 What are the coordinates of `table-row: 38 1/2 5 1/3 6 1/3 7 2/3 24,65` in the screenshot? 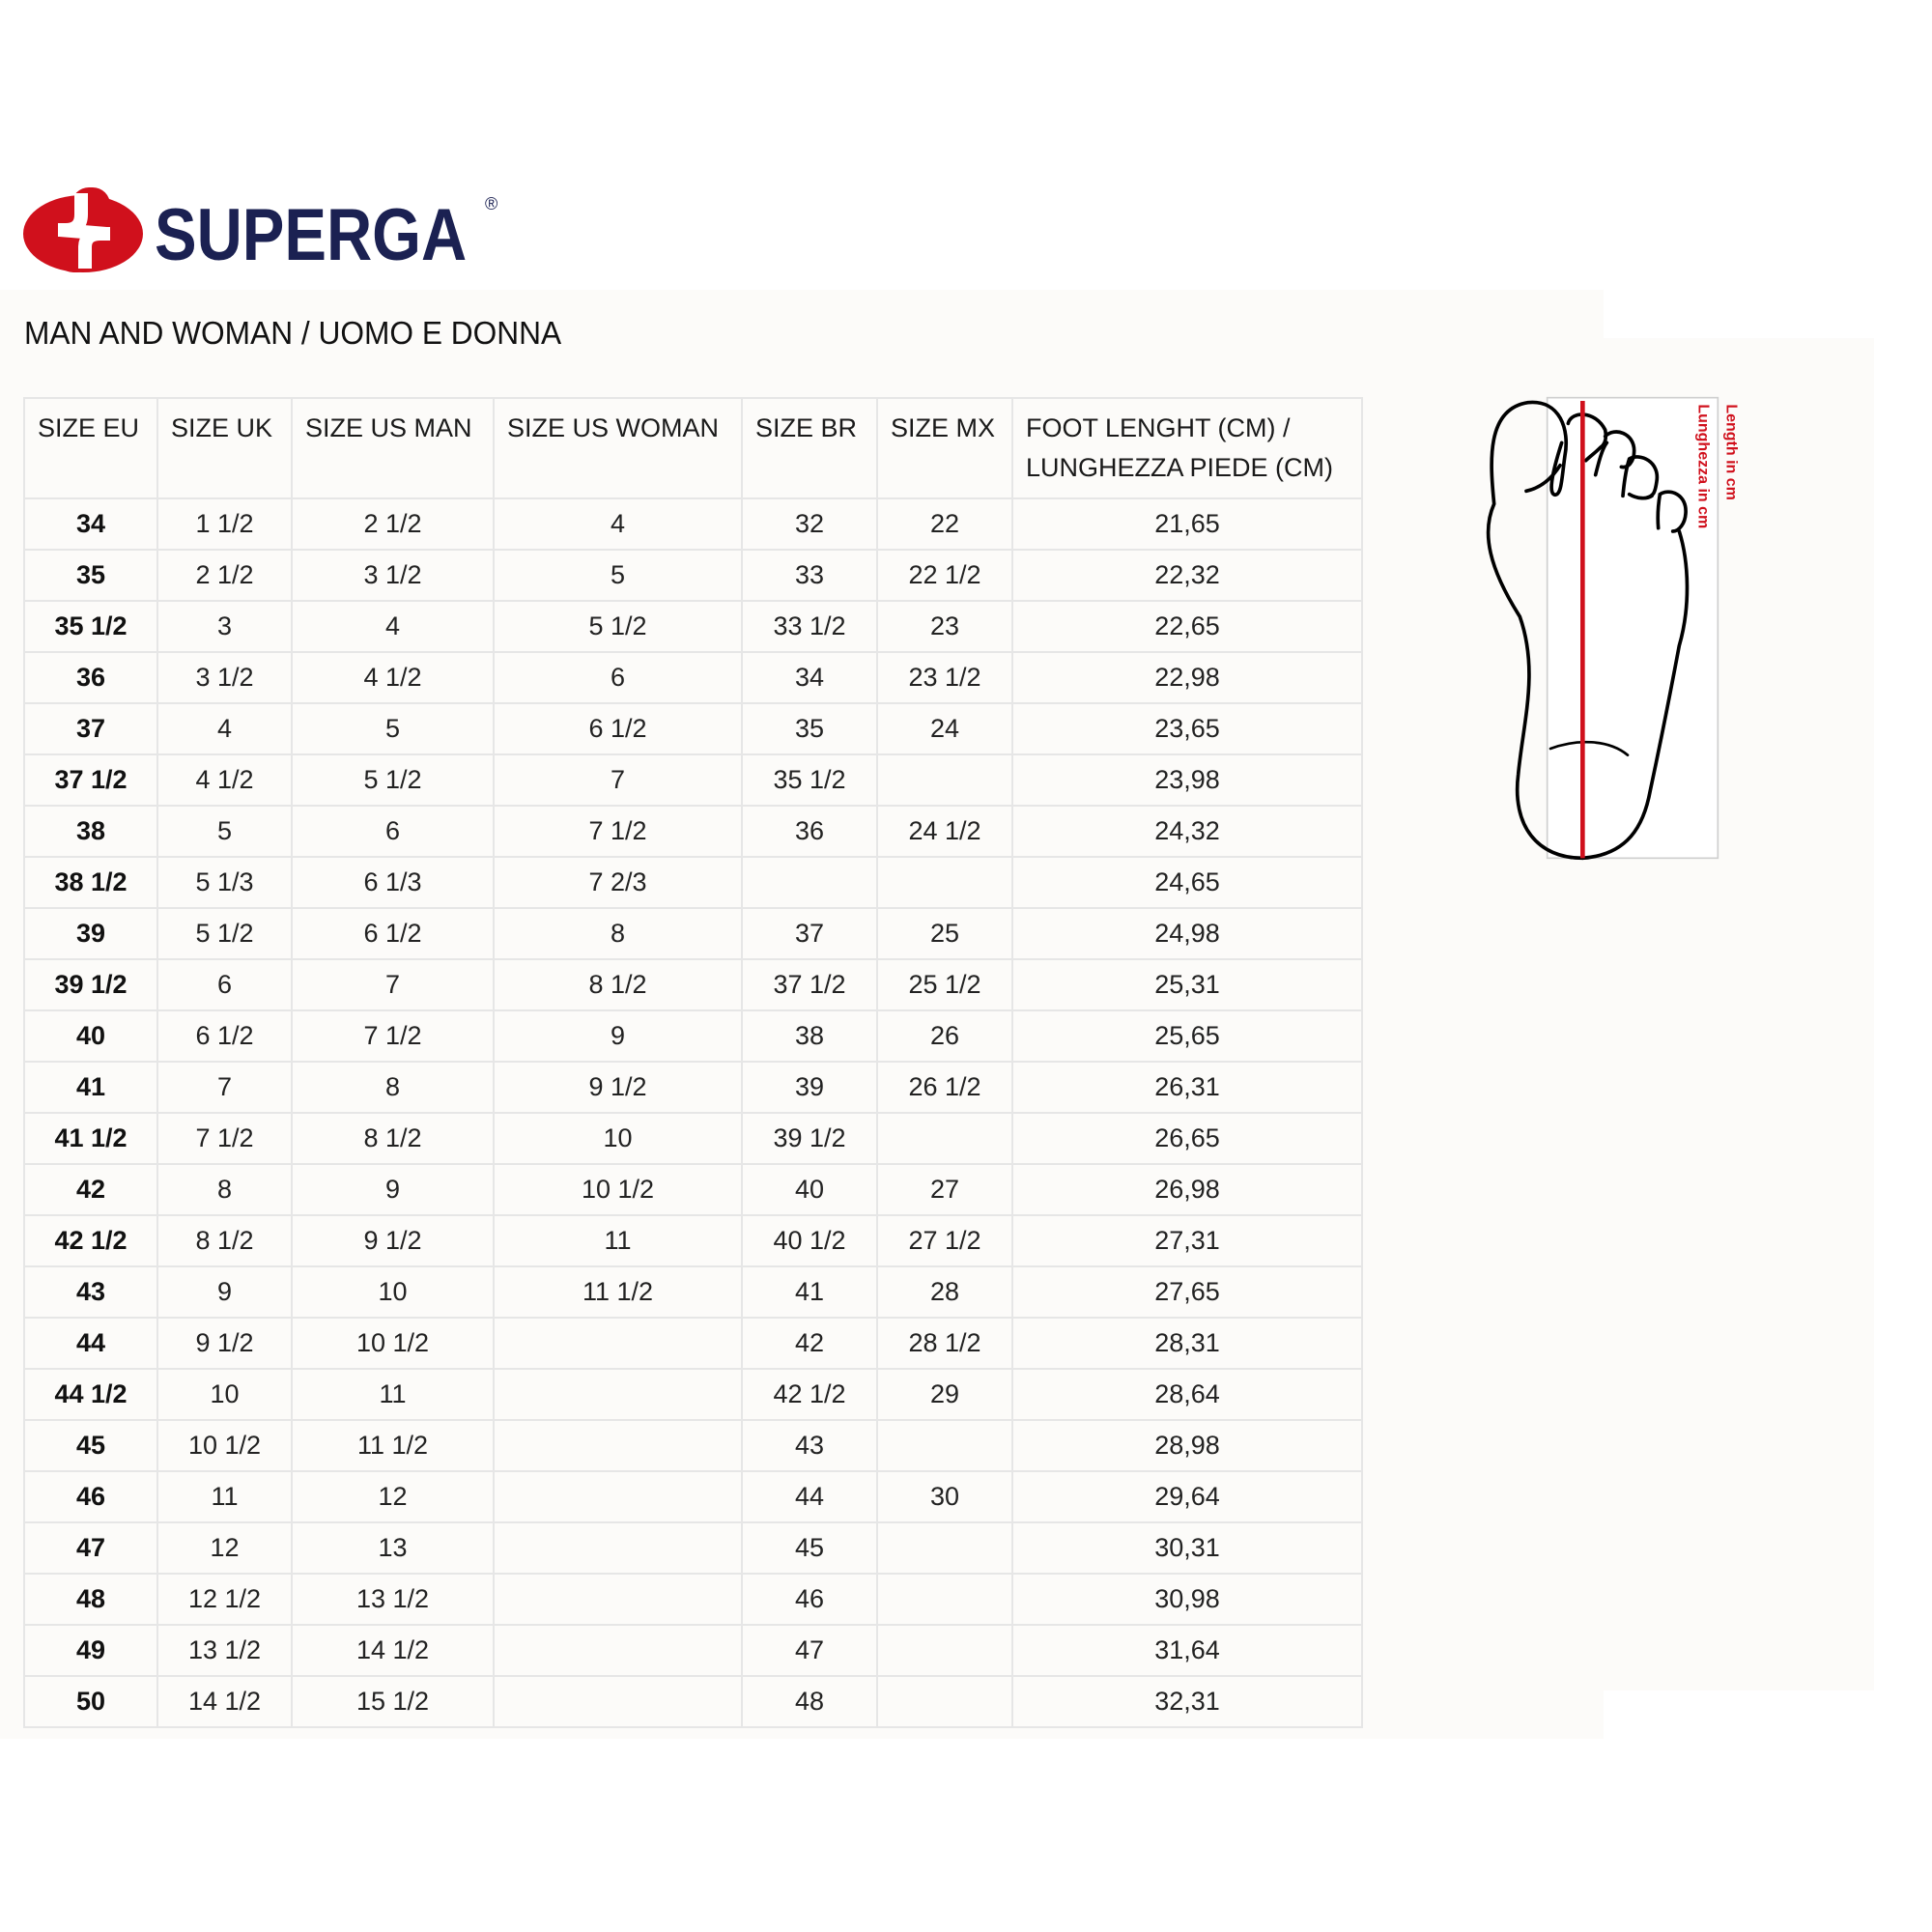 It's located at (693, 882).